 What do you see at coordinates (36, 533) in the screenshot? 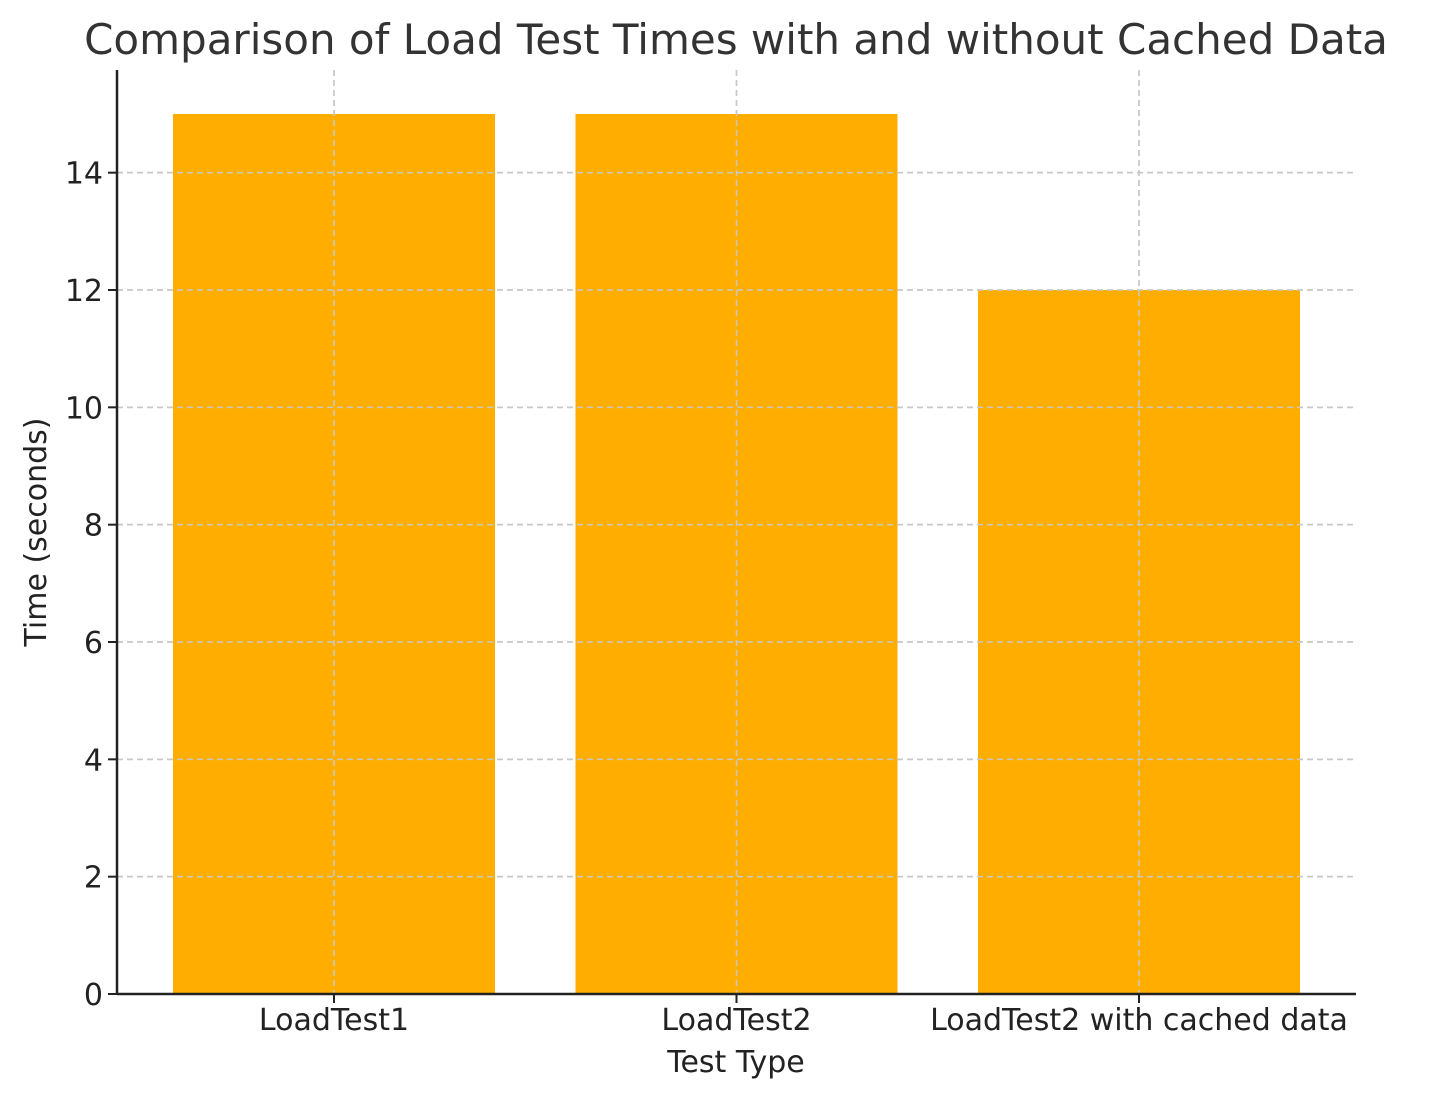
I see `y-axis-label: Time (seconds)` at bounding box center [36, 533].